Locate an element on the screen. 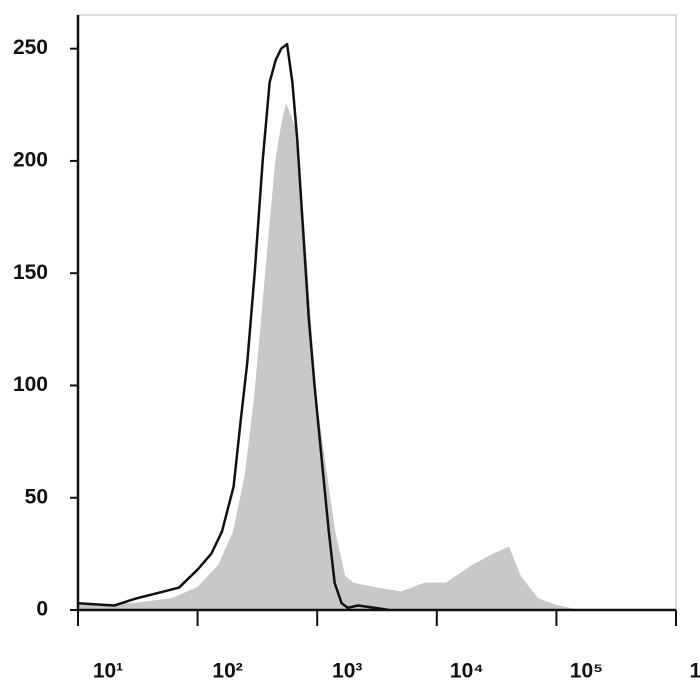 The image size is (700, 700). x-tick-label: 10² is located at coordinates (227, 671).